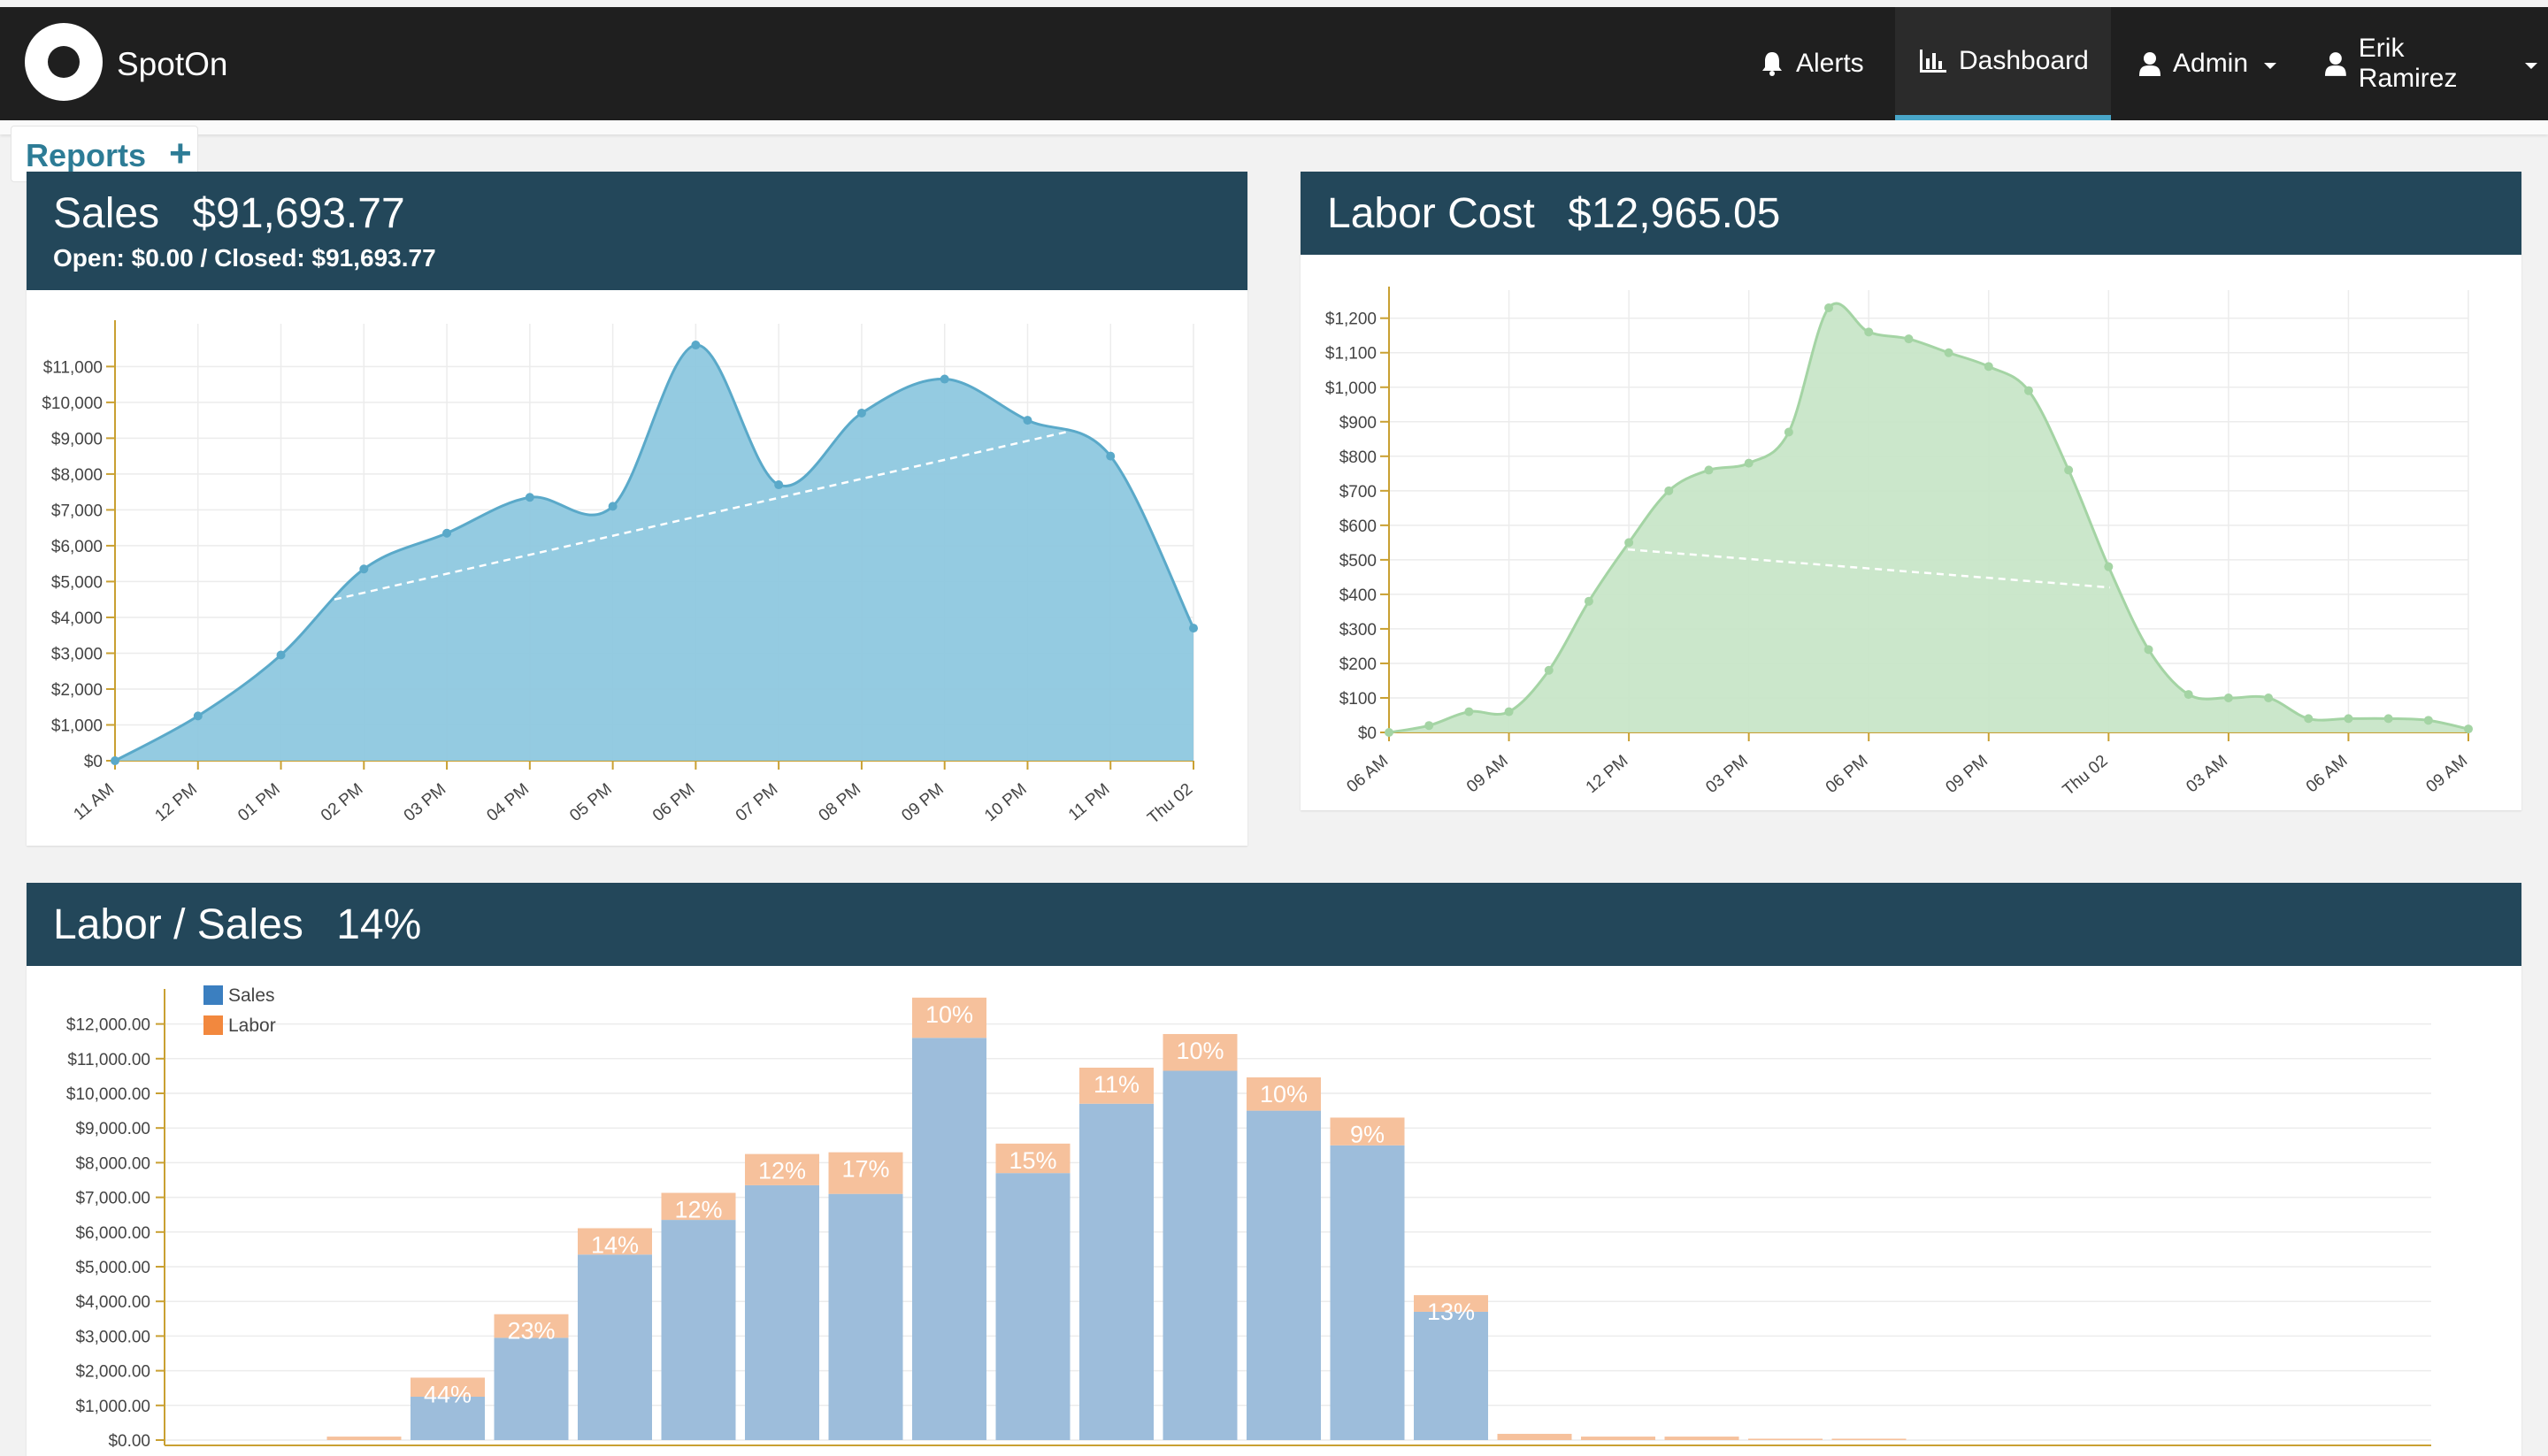 The image size is (2548, 1456). Describe the element at coordinates (1933, 61) in the screenshot. I see `bar-chart-icon` at that location.